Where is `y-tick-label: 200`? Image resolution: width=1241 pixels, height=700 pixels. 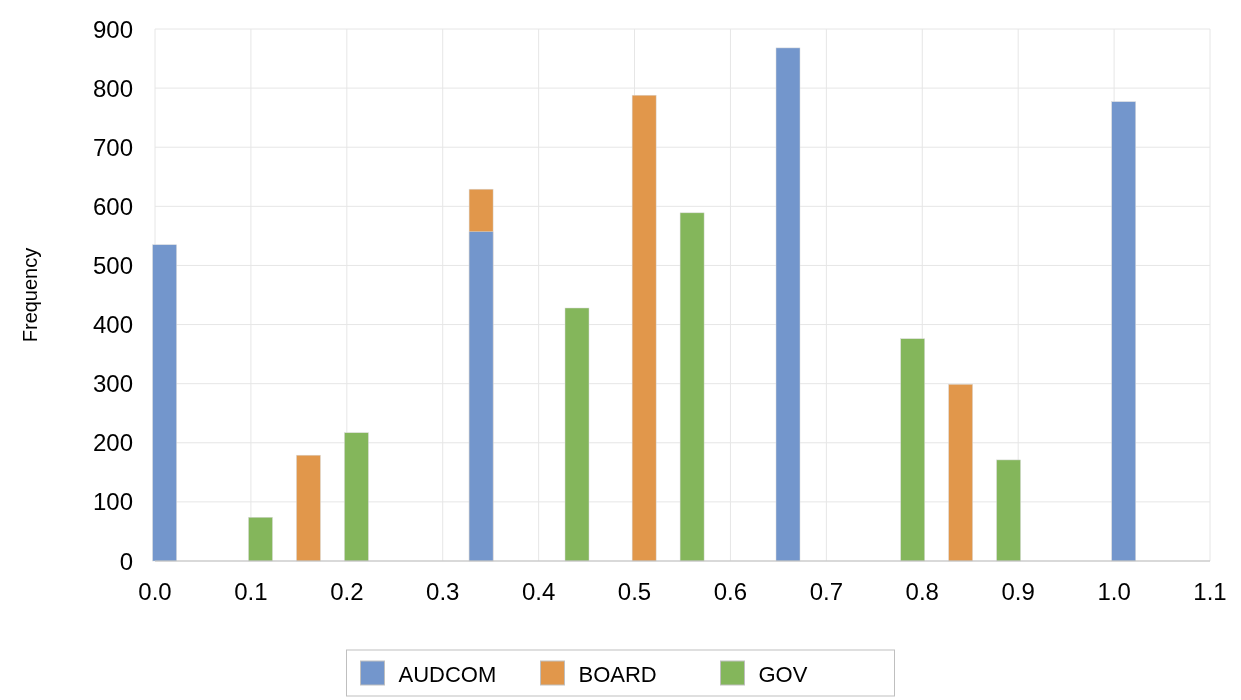 y-tick-label: 200 is located at coordinates (112, 443).